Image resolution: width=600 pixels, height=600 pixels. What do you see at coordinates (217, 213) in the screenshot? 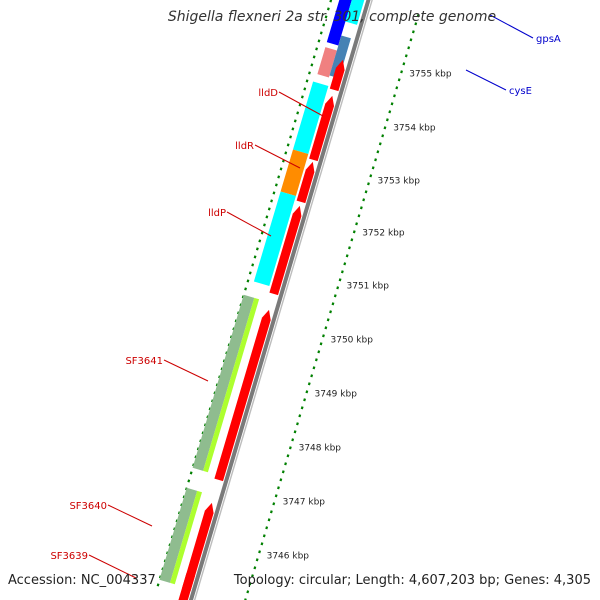
I see `gene-label: lldP` at bounding box center [217, 213].